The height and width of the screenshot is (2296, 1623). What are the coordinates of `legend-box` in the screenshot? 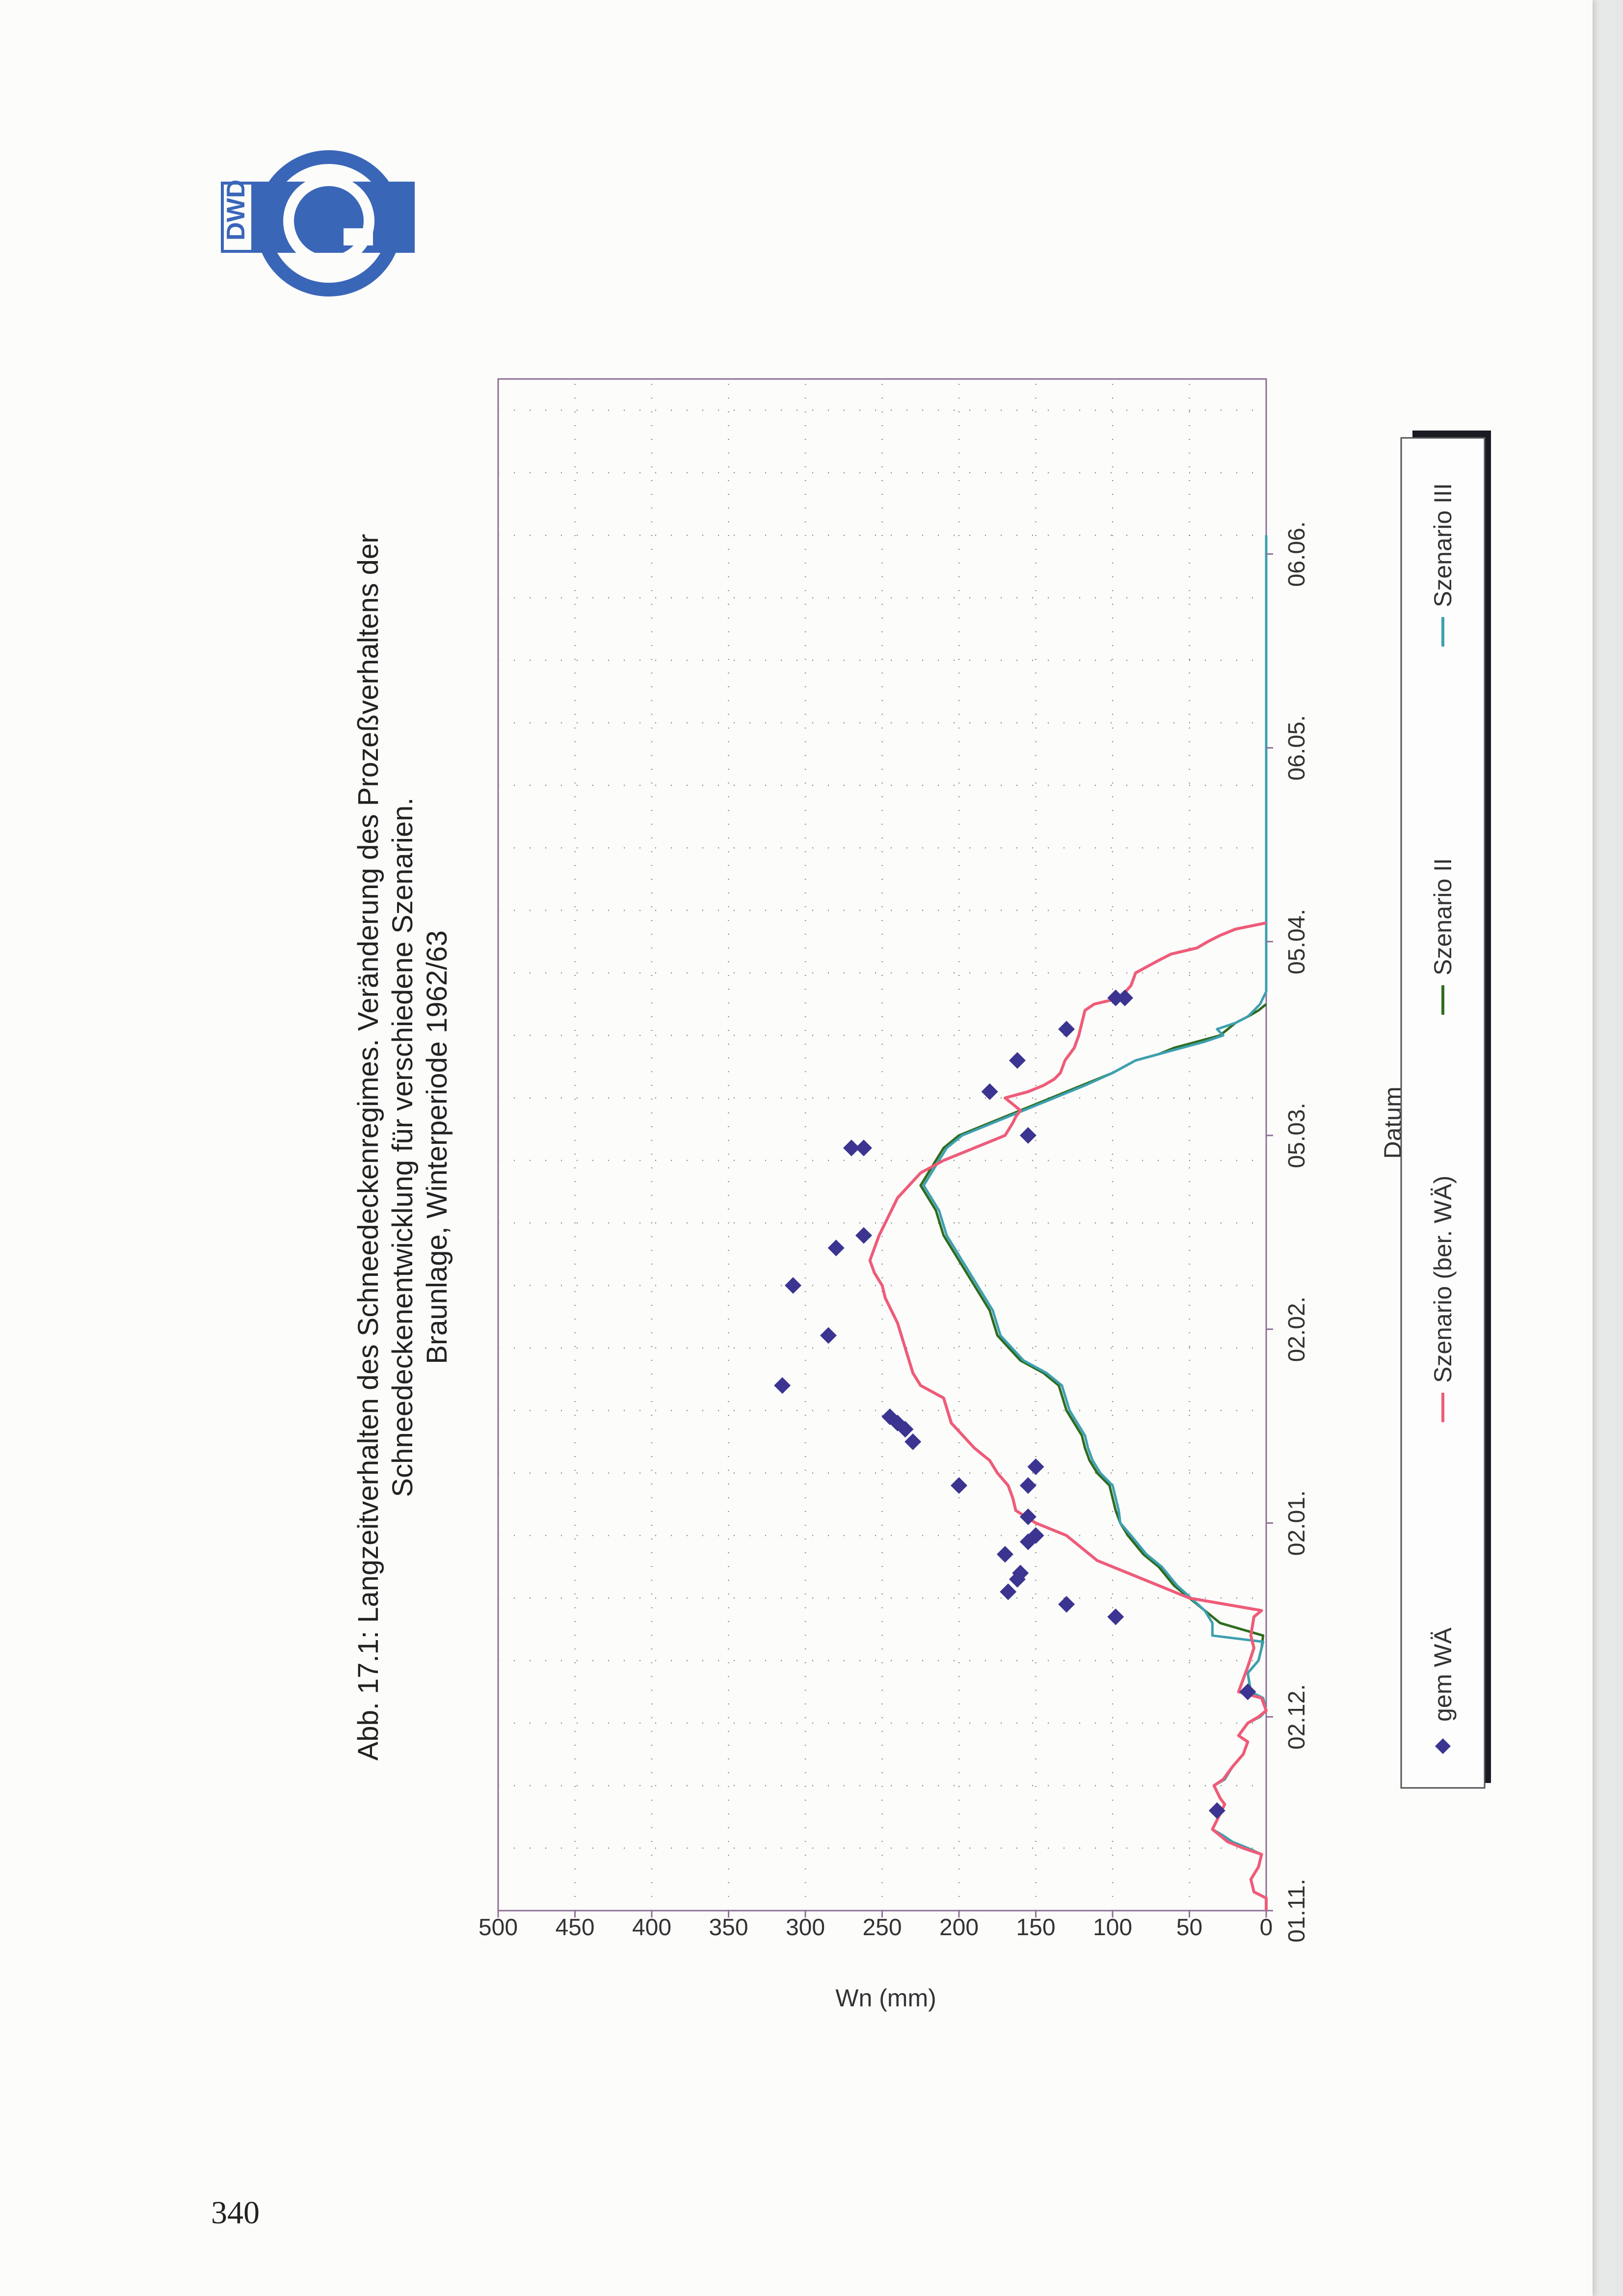 It's located at (1443, 1113).